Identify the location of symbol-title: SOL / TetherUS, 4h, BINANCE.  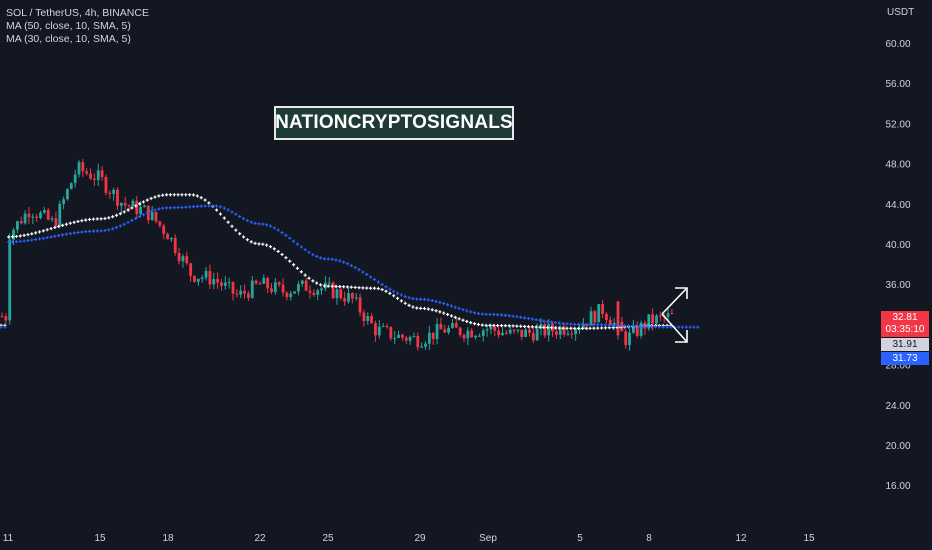
(77, 13).